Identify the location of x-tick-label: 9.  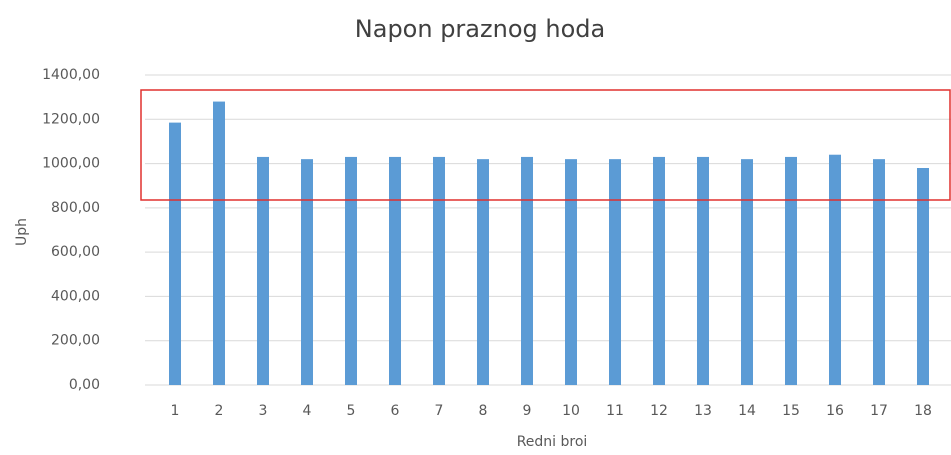
(527, 411).